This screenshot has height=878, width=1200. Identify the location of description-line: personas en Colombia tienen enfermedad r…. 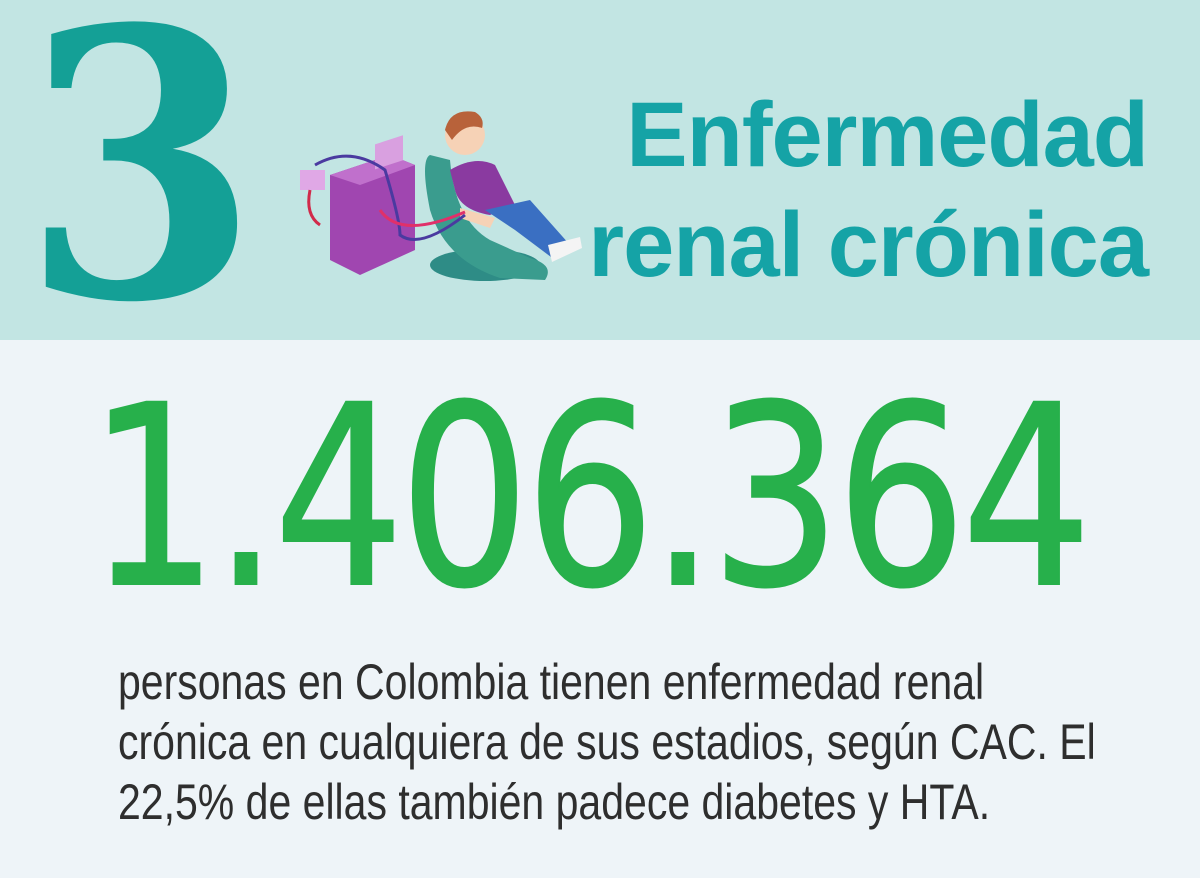
(551, 682).